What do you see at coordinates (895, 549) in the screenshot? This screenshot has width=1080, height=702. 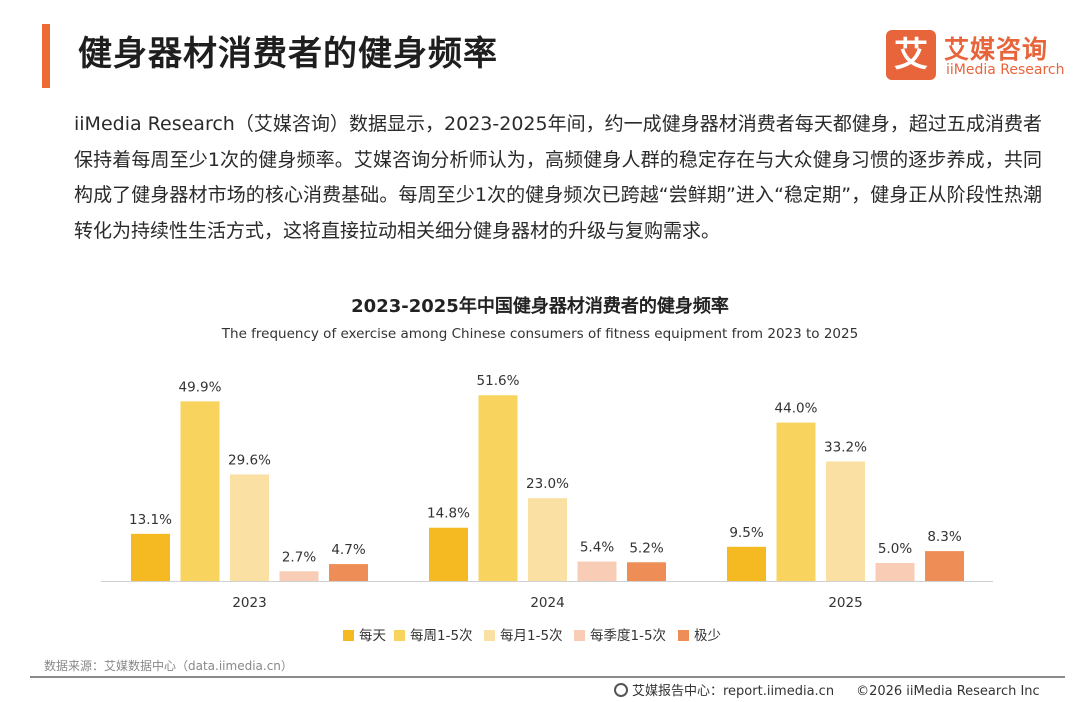 I see `data-label-2025-3: 5.0%` at bounding box center [895, 549].